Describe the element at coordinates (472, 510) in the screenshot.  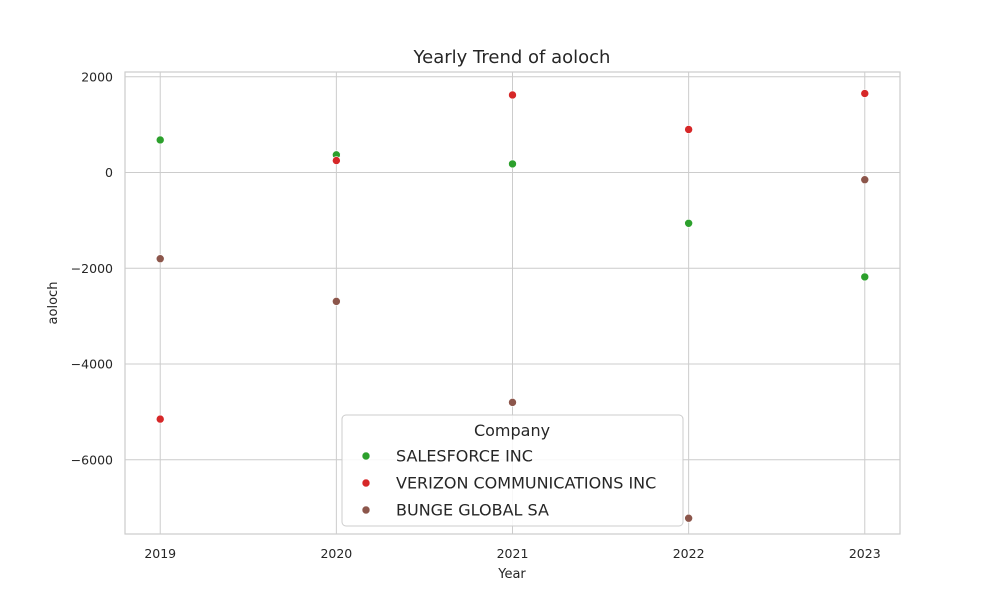
I see `legend-entry: BUNGE GLOBAL SA` at that location.